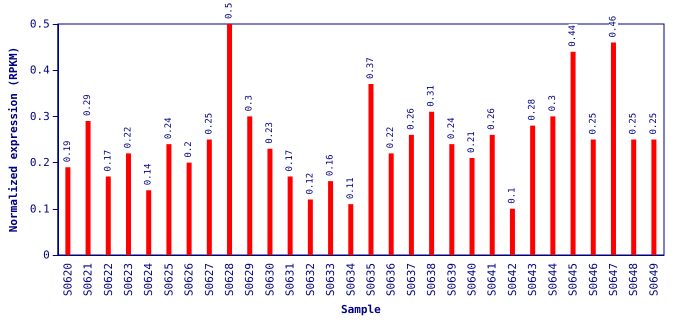 The image size is (690, 320). What do you see at coordinates (108, 279) in the screenshot?
I see `x-tick-label: S0622` at bounding box center [108, 279].